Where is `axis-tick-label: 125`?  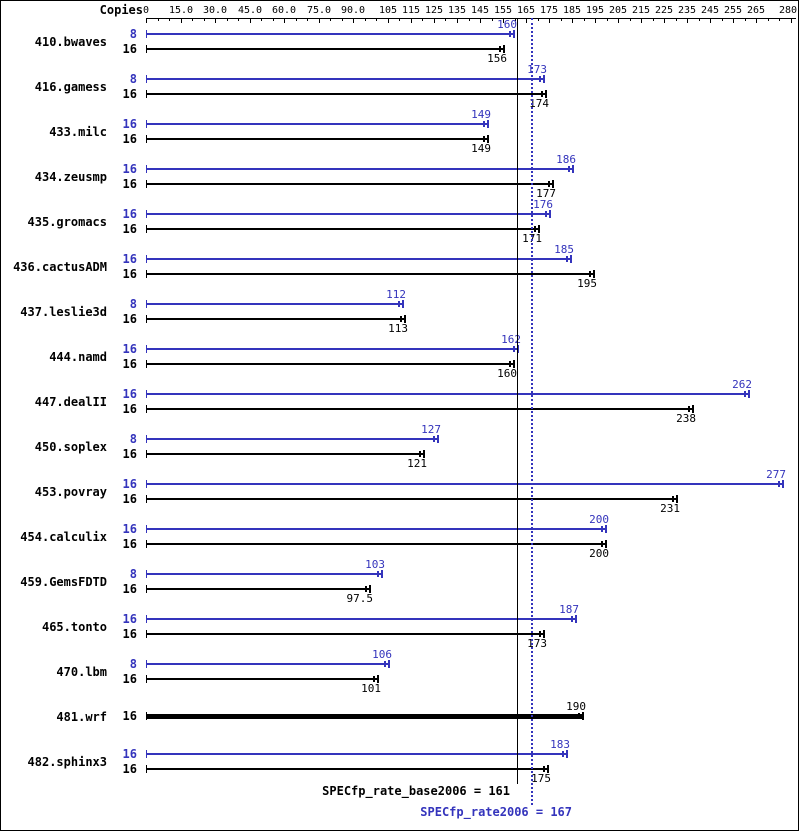 axis-tick-label: 125 is located at coordinates (434, 10).